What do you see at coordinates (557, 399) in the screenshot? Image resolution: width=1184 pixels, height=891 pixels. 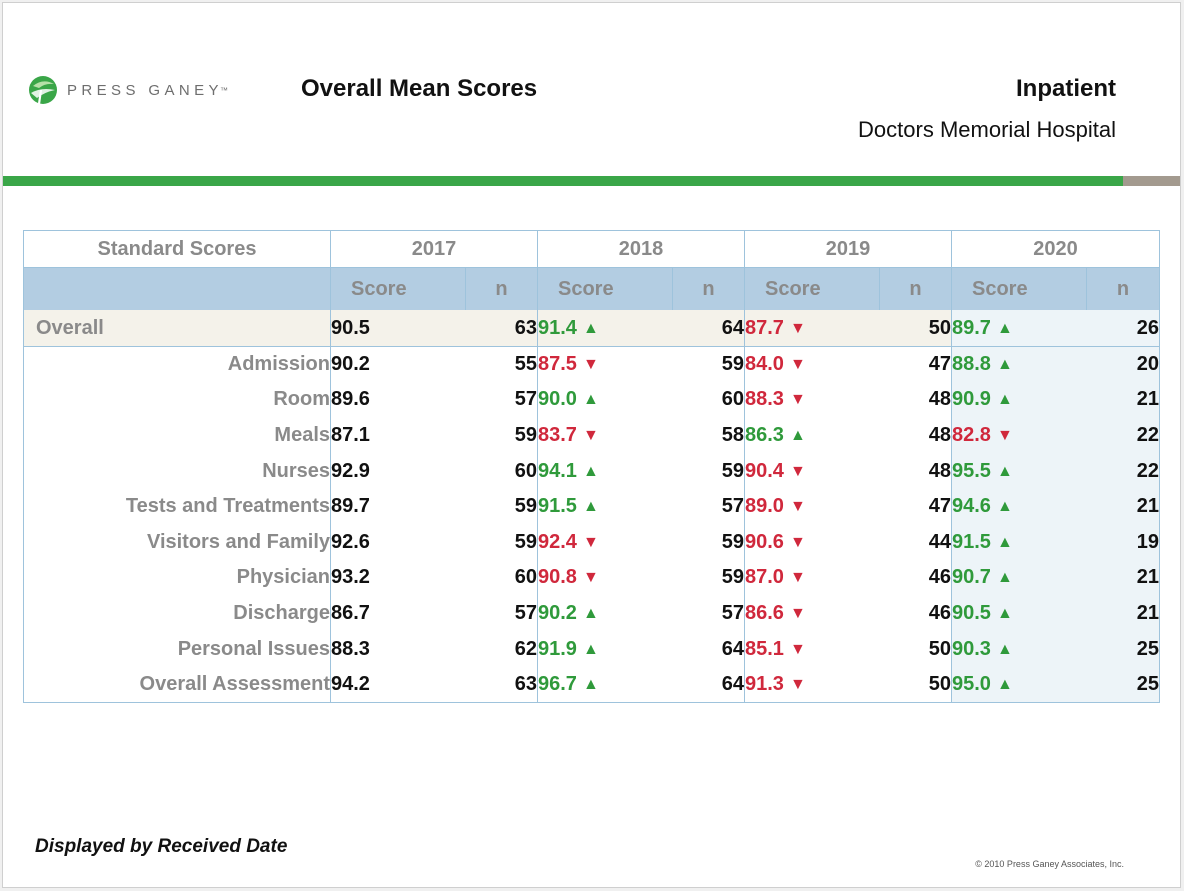 I see `score-value: 90.0` at bounding box center [557, 399].